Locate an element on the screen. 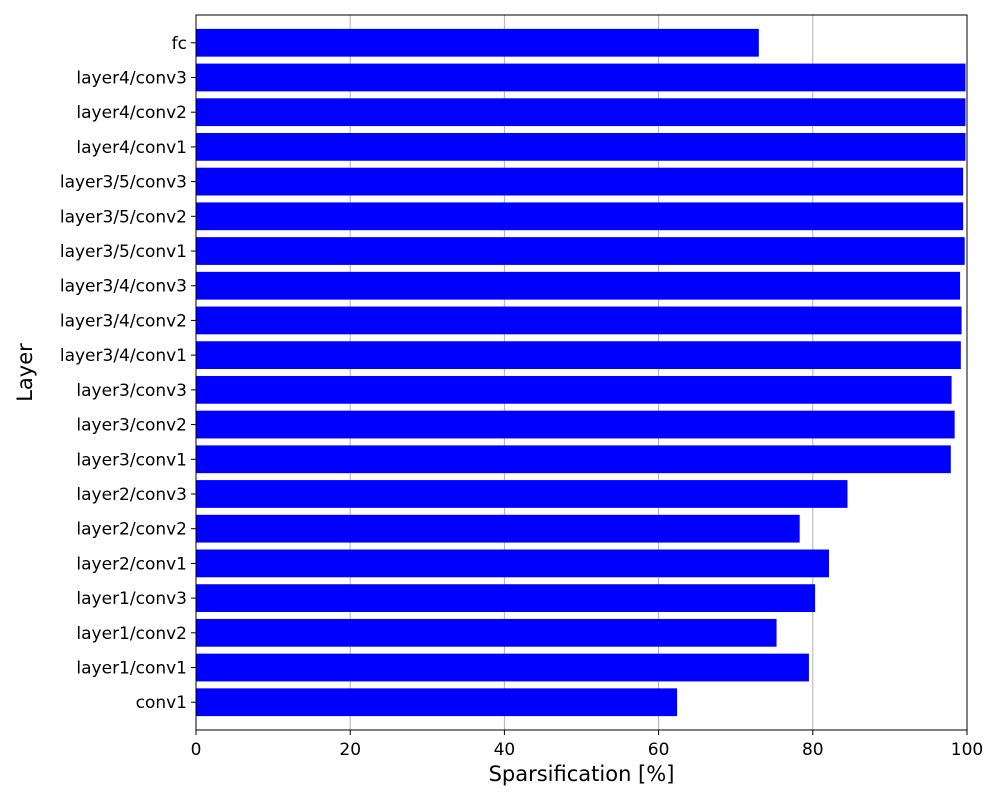 The image size is (1000, 800). x-axis-title: Sparsification [%] is located at coordinates (582, 774).